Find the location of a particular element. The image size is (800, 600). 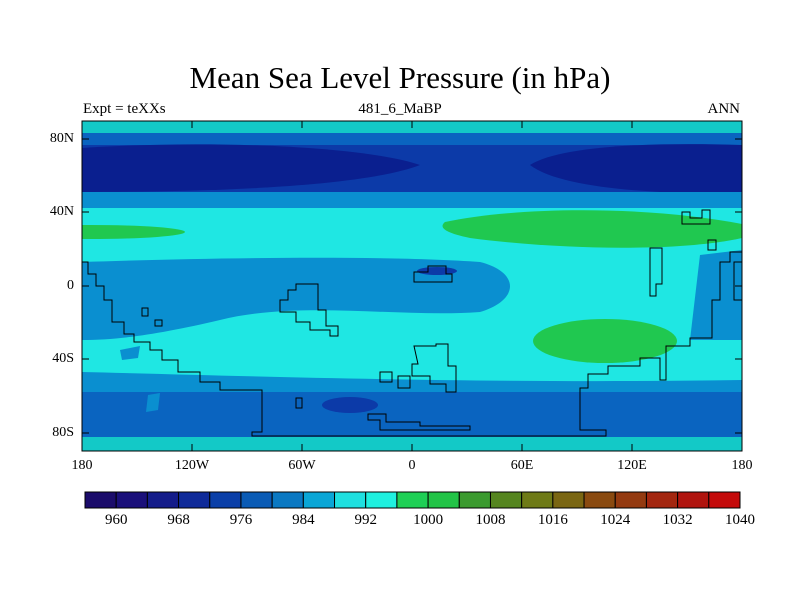

colorbar-label: 976 is located at coordinates (241, 520).